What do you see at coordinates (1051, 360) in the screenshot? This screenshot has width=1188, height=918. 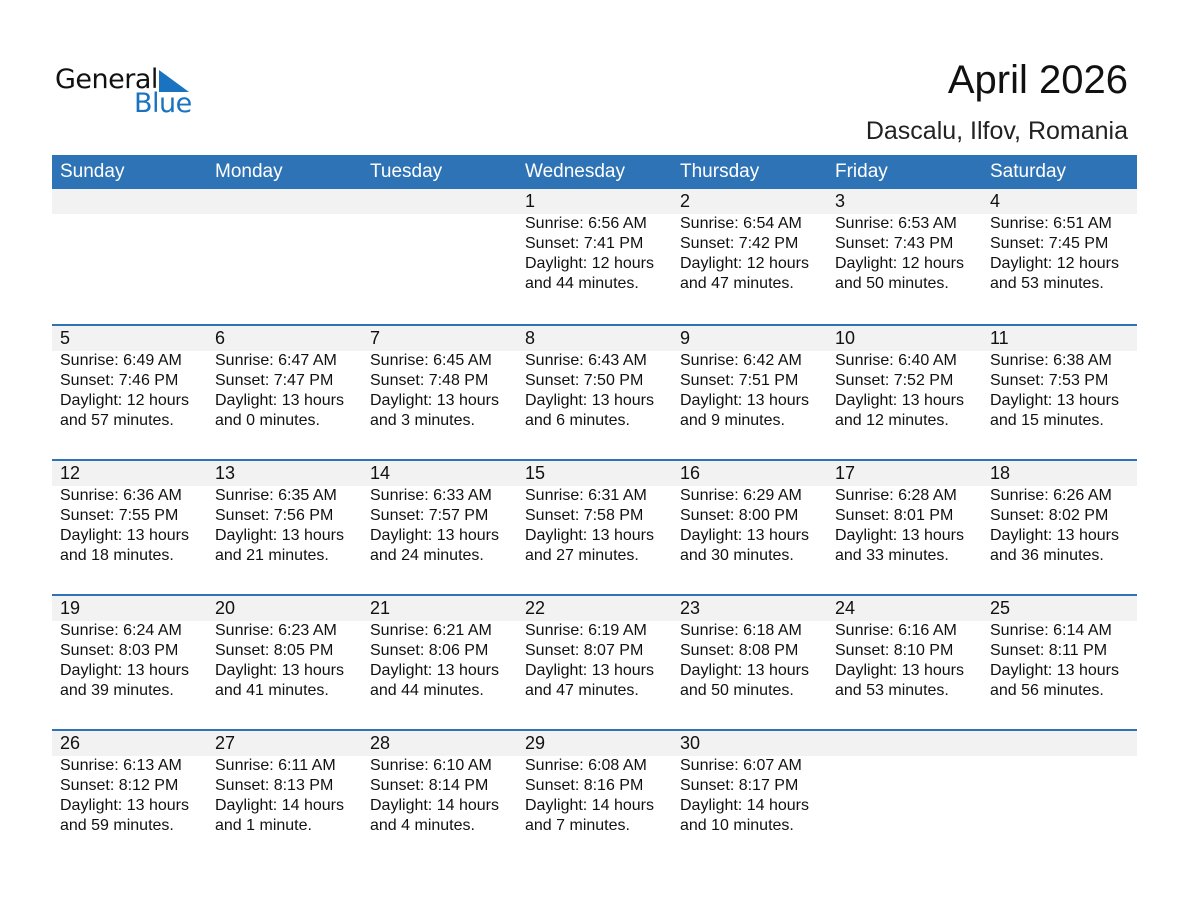 I see `sunrise-text: Sunrise: 6:38 AM` at bounding box center [1051, 360].